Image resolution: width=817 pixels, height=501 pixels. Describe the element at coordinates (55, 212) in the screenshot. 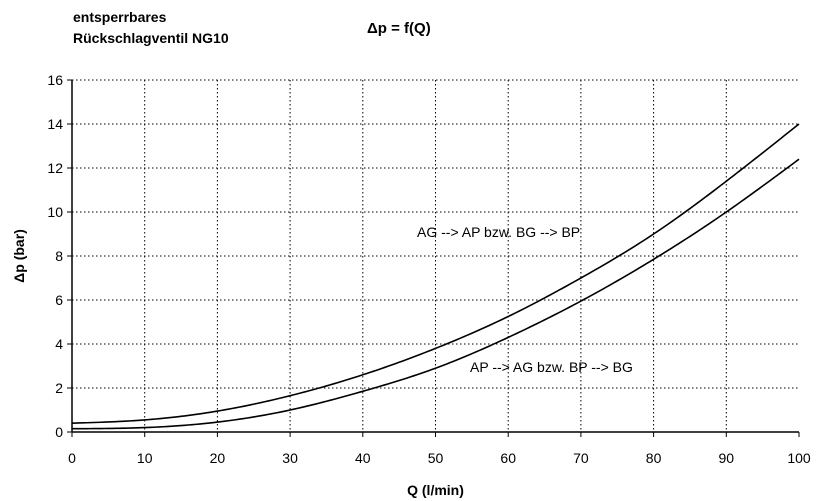

I see `y-tick-label: 10` at that location.